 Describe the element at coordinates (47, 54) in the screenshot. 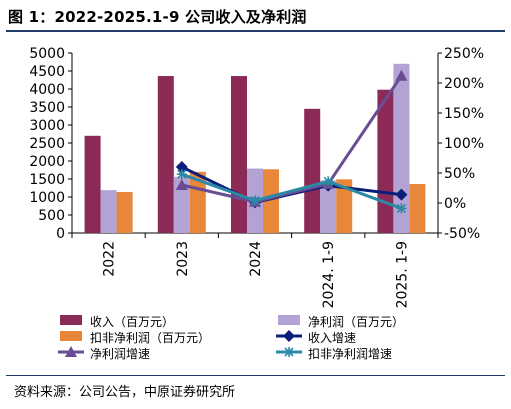

I see `y-left-tick-label: 5000` at that location.